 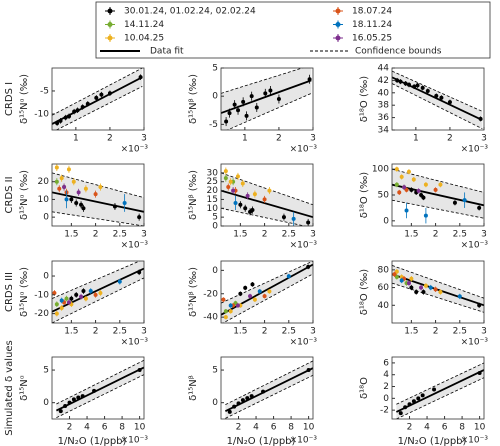 What do you see at coordinates (98, 388) in the screenshot?
I see `axes-frame` at bounding box center [98, 388].